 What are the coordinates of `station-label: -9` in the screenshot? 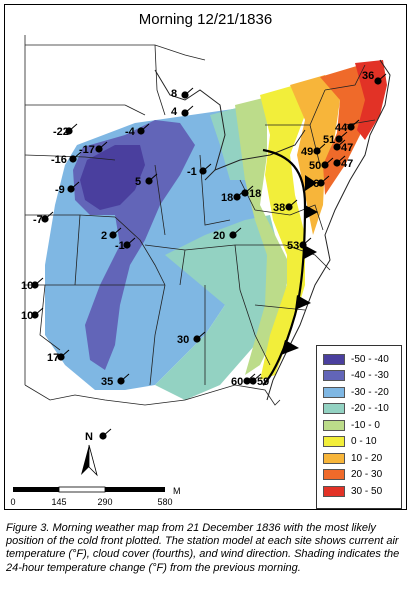 It's located at (60, 190).